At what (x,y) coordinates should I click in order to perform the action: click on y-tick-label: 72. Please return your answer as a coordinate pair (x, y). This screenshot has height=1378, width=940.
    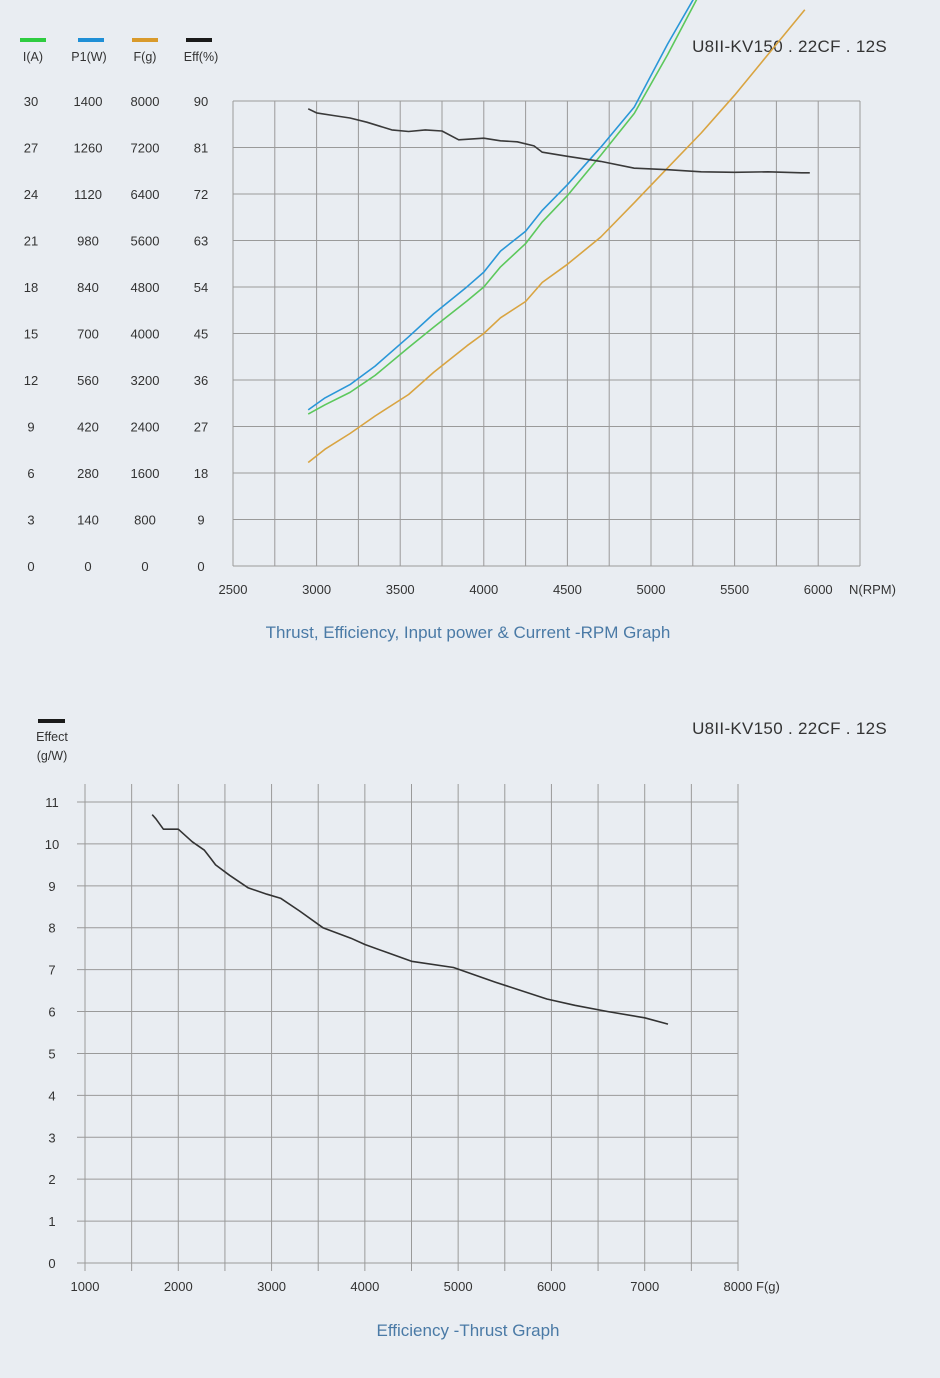
    Looking at the image, I should click on (201, 194).